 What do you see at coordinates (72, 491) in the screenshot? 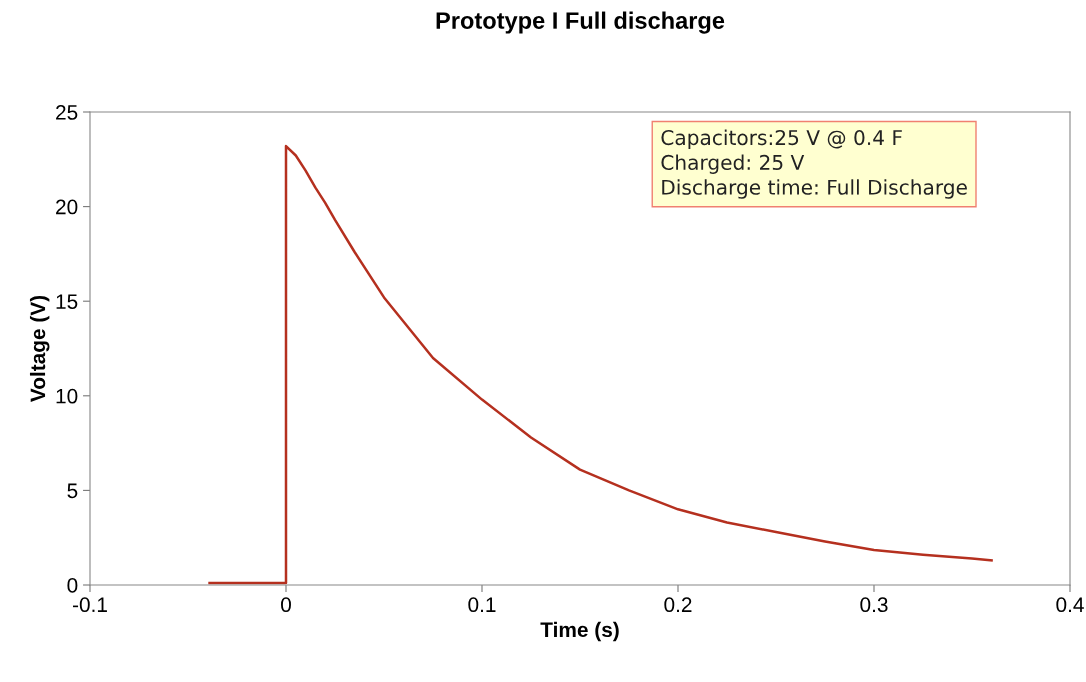
I see `y-tick-label: 5` at bounding box center [72, 491].